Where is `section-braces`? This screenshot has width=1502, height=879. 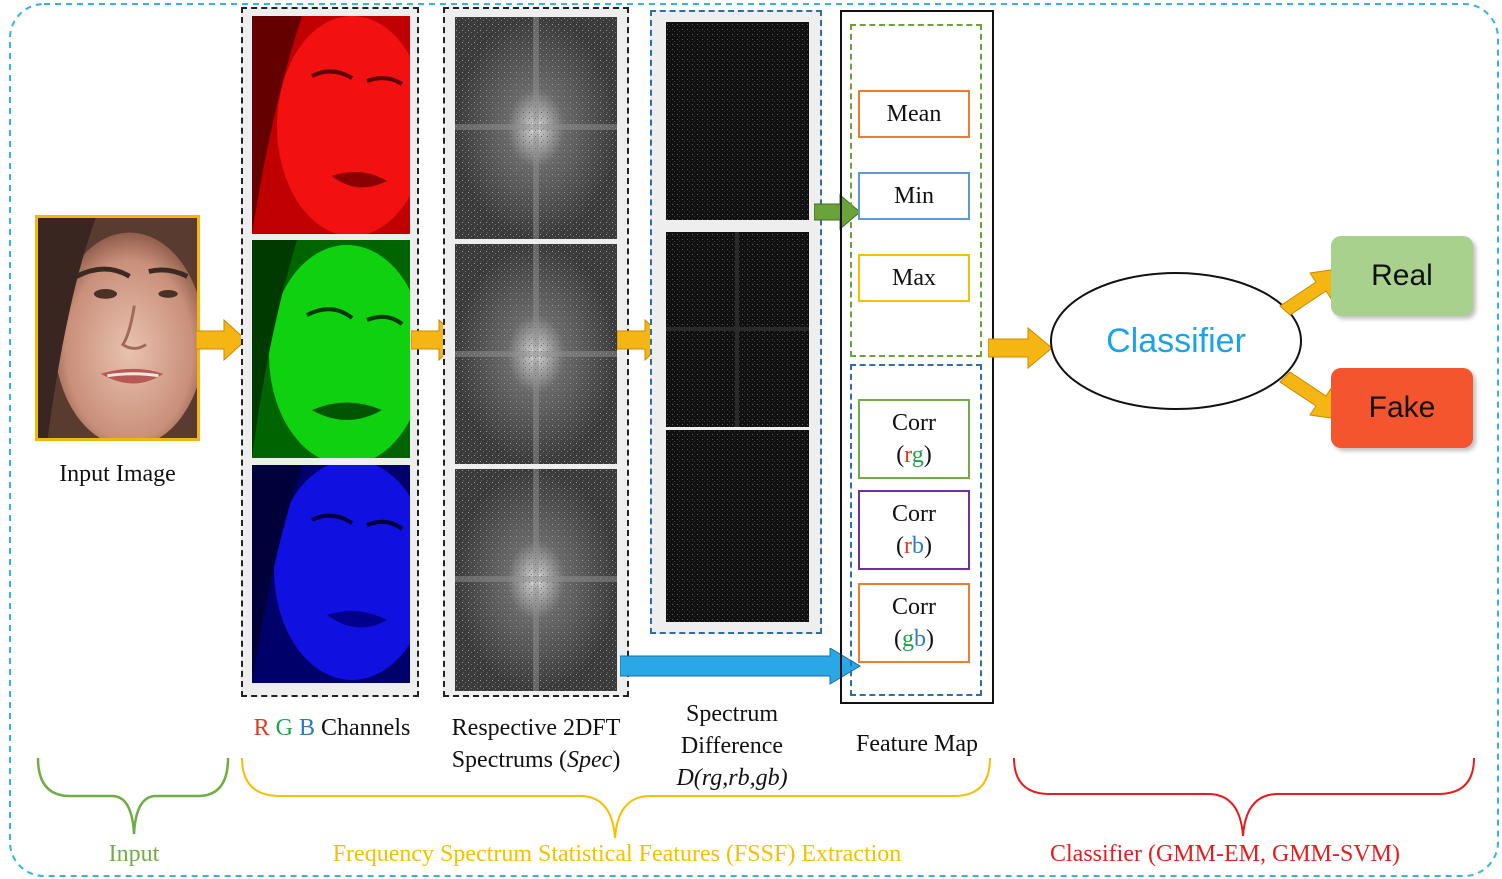 section-braces is located at coordinates (755, 798).